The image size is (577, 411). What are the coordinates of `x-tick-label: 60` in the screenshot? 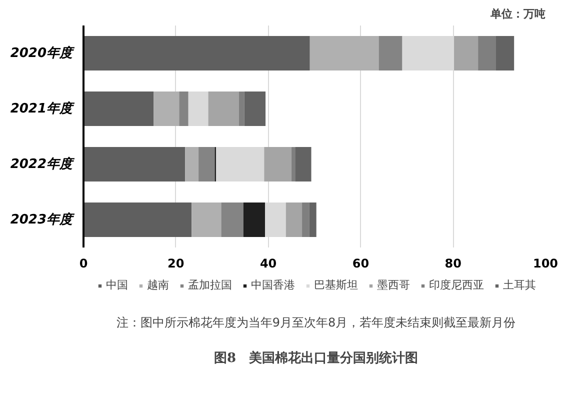 It's located at (361, 263).